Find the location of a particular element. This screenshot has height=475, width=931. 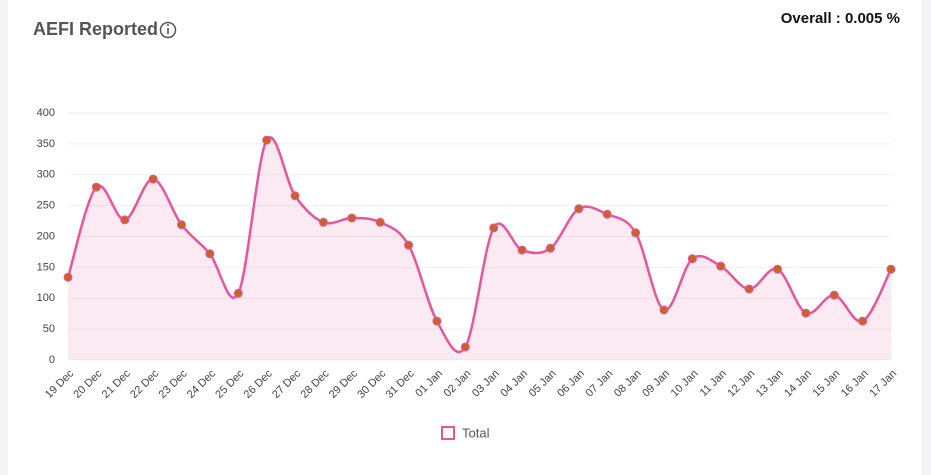

x-tick-label: 12 Jan is located at coordinates (741, 384).